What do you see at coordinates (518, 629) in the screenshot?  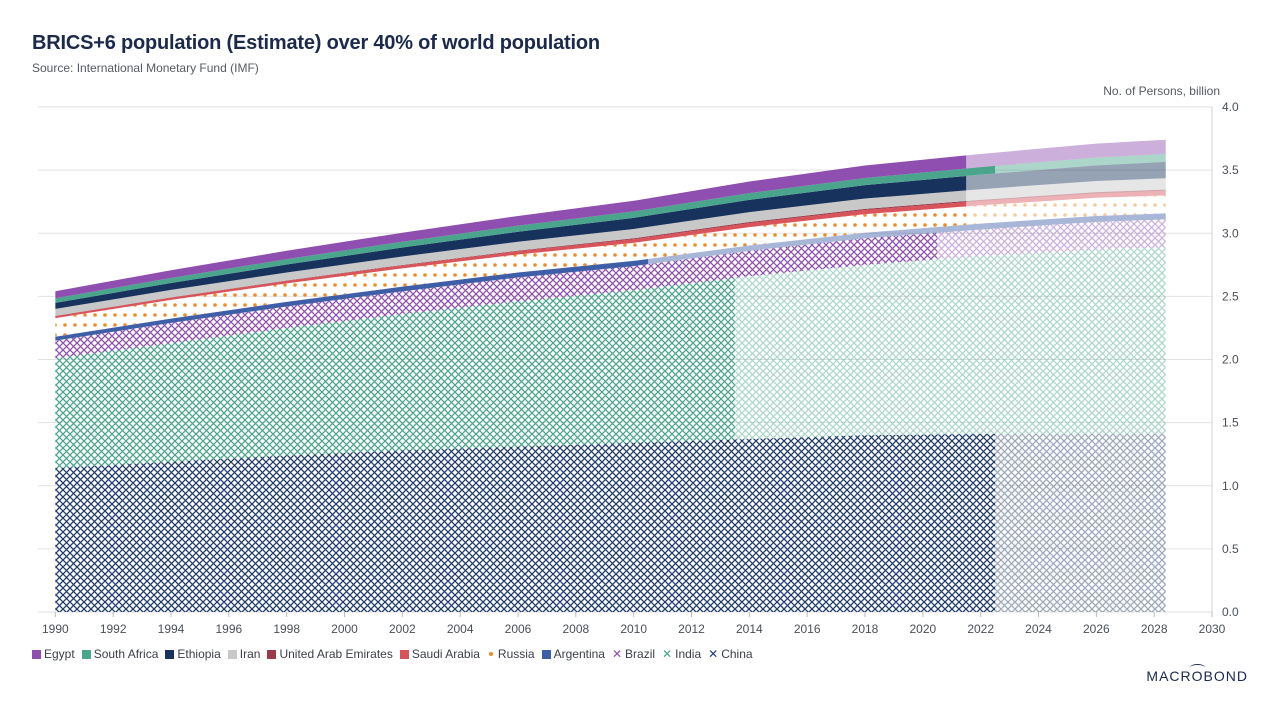 I see `x-tick-label: 2006` at bounding box center [518, 629].